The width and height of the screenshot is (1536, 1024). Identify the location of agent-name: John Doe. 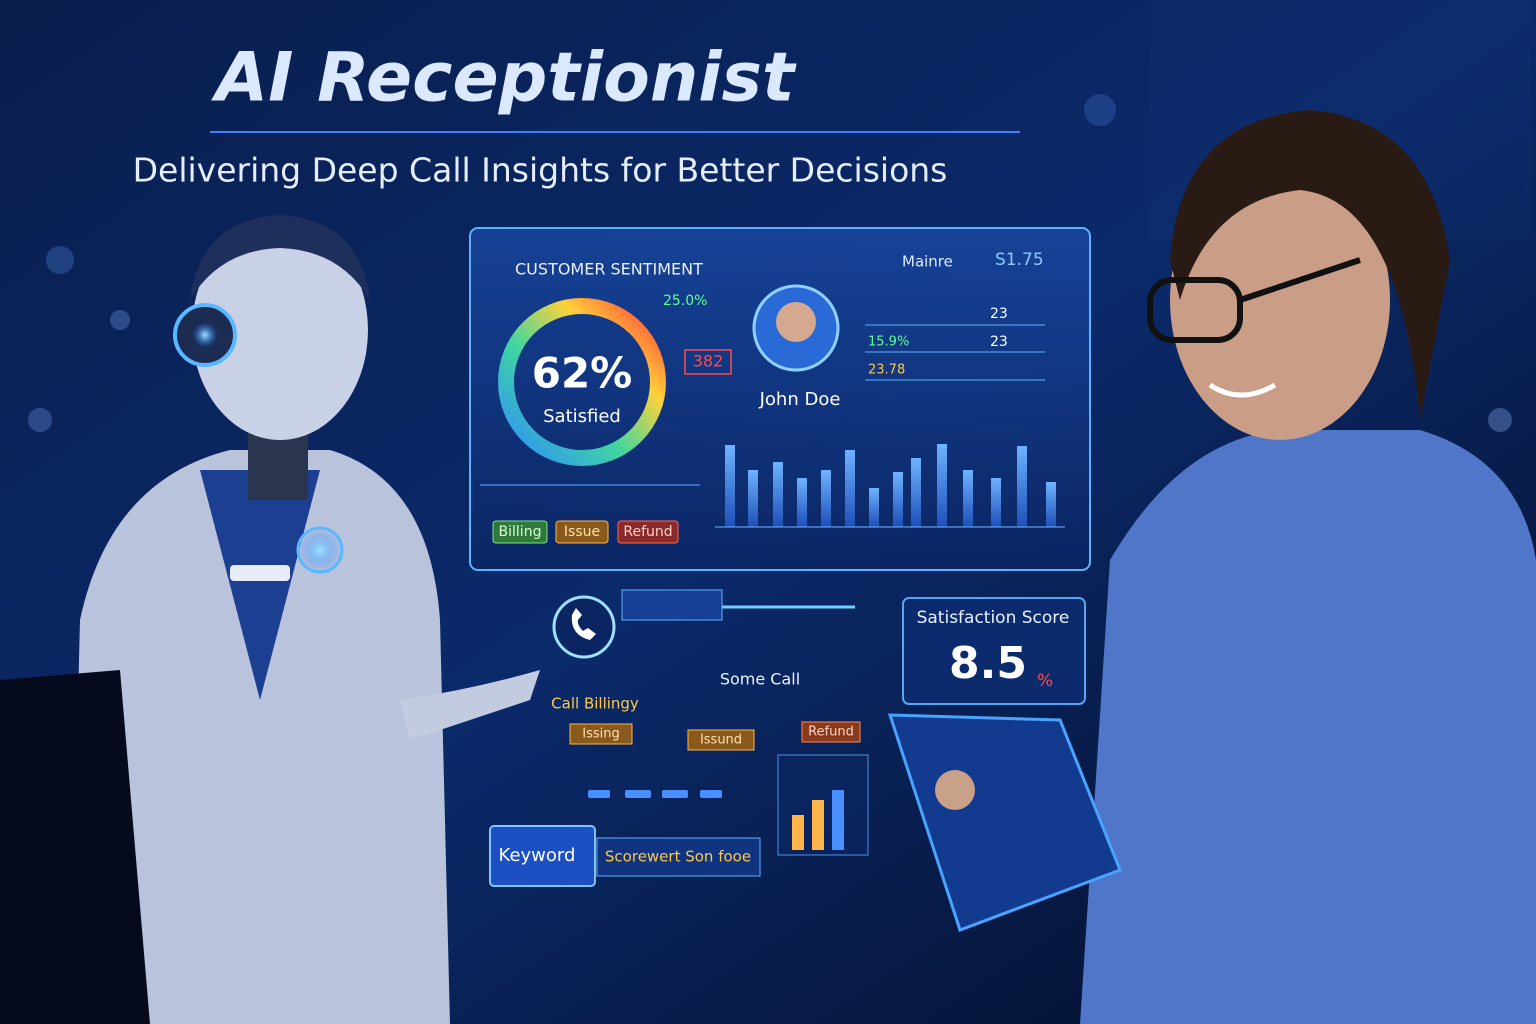
(800, 399).